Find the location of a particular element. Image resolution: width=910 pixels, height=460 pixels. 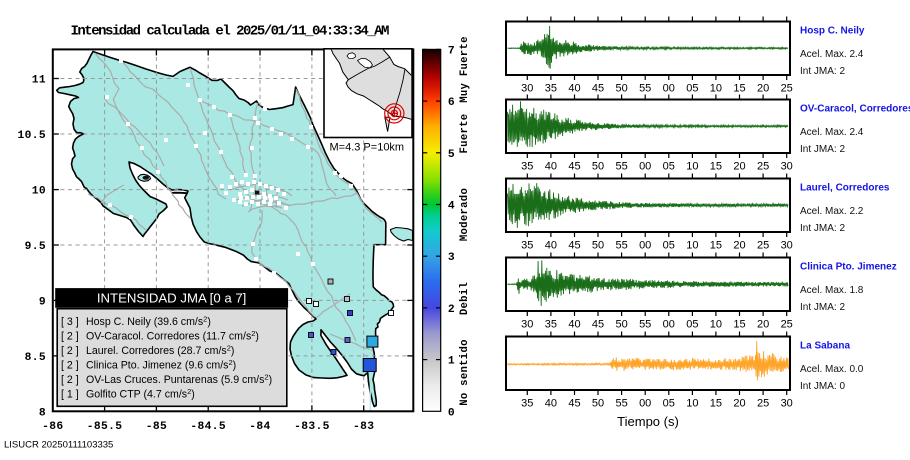

svg-text:Laurel. Corredores (28.7 cm/s2: Laurel. Corredores (28.7 cm/s2) is located at coordinates (160, 351).